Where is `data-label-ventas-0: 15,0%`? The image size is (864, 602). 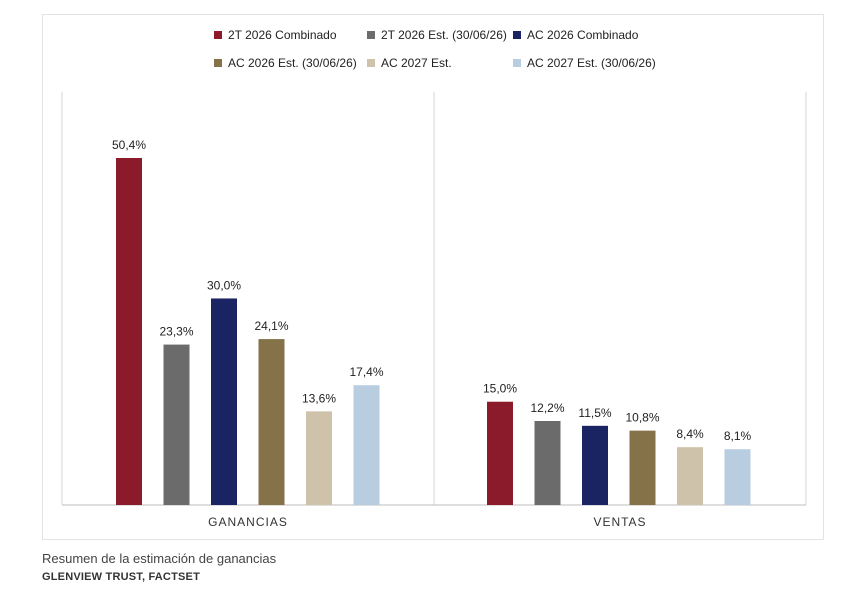 data-label-ventas-0: 15,0% is located at coordinates (500, 389).